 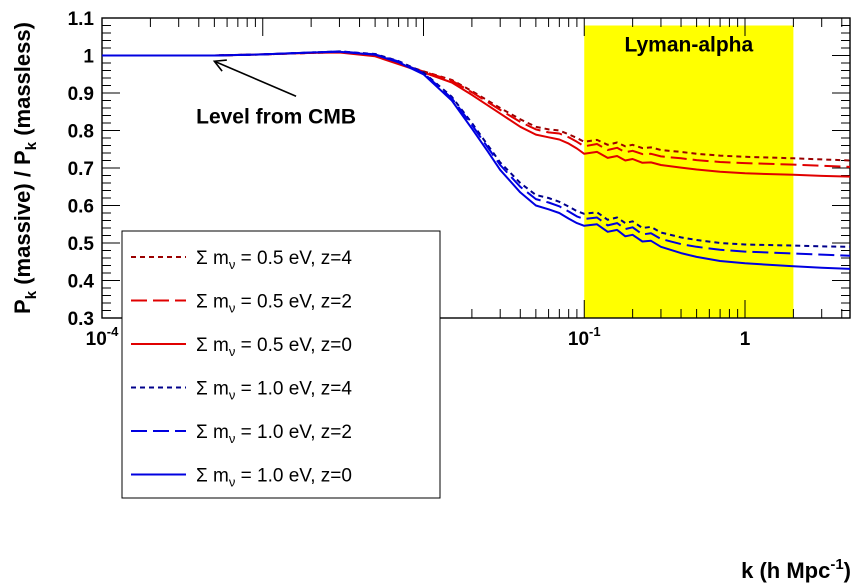 What do you see at coordinates (81, 207) in the screenshot?
I see `y-tick-label: 0.6` at bounding box center [81, 207].